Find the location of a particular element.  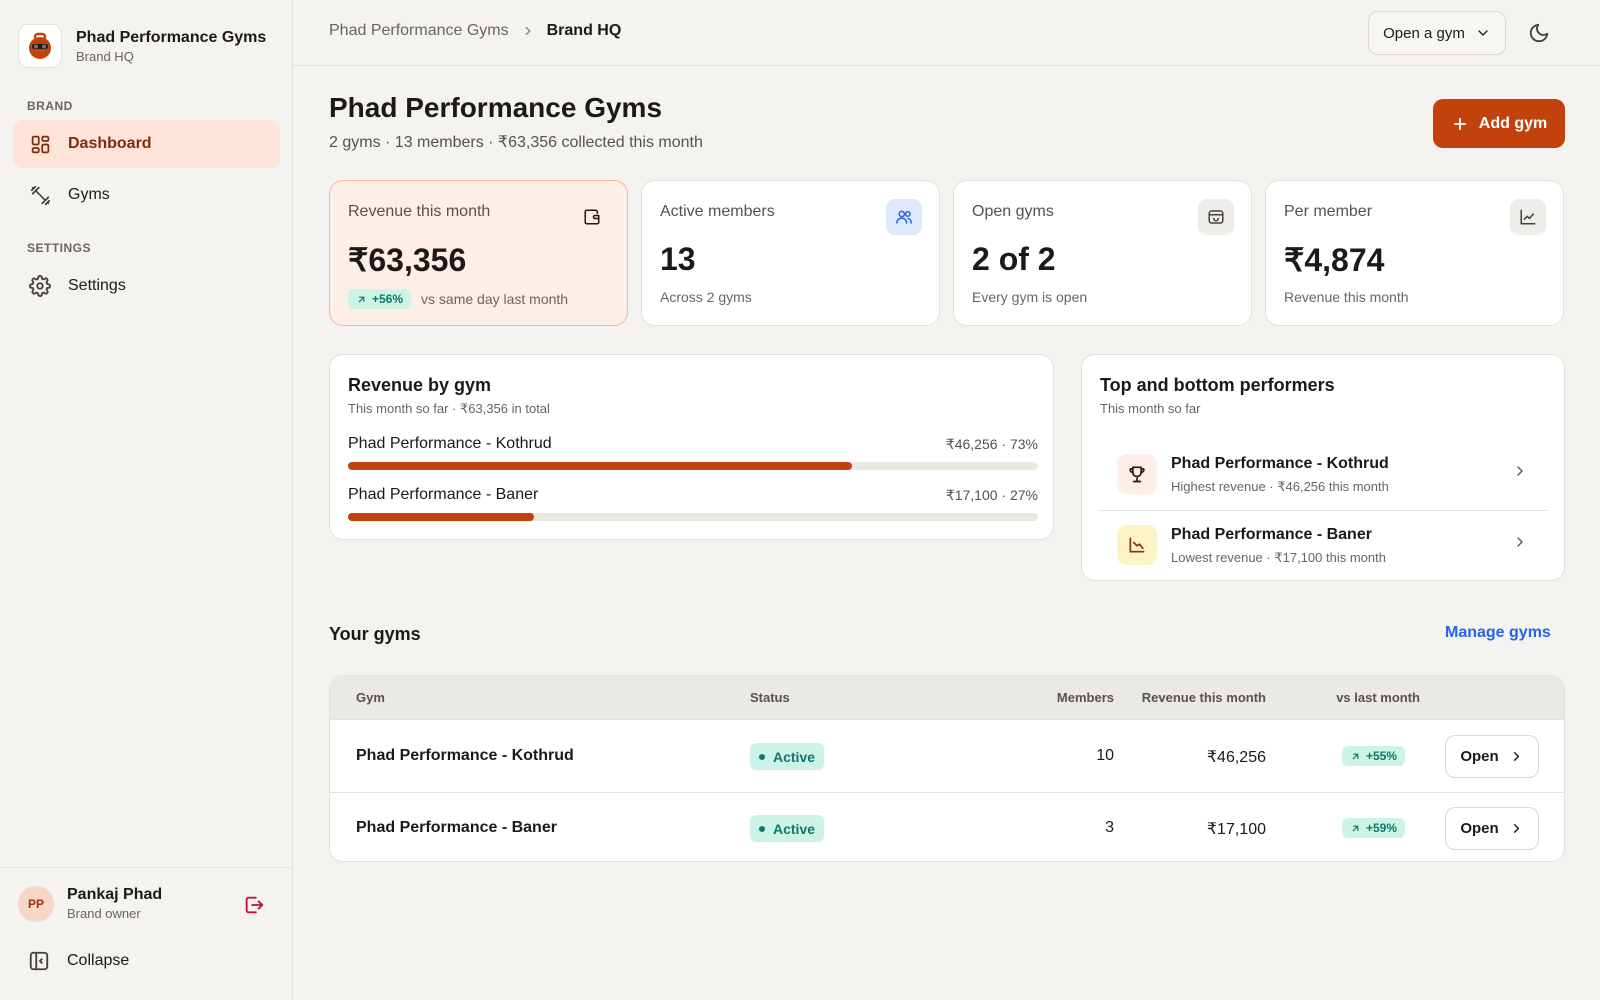

sidebar-toggle-icon is located at coordinates (39, 961).